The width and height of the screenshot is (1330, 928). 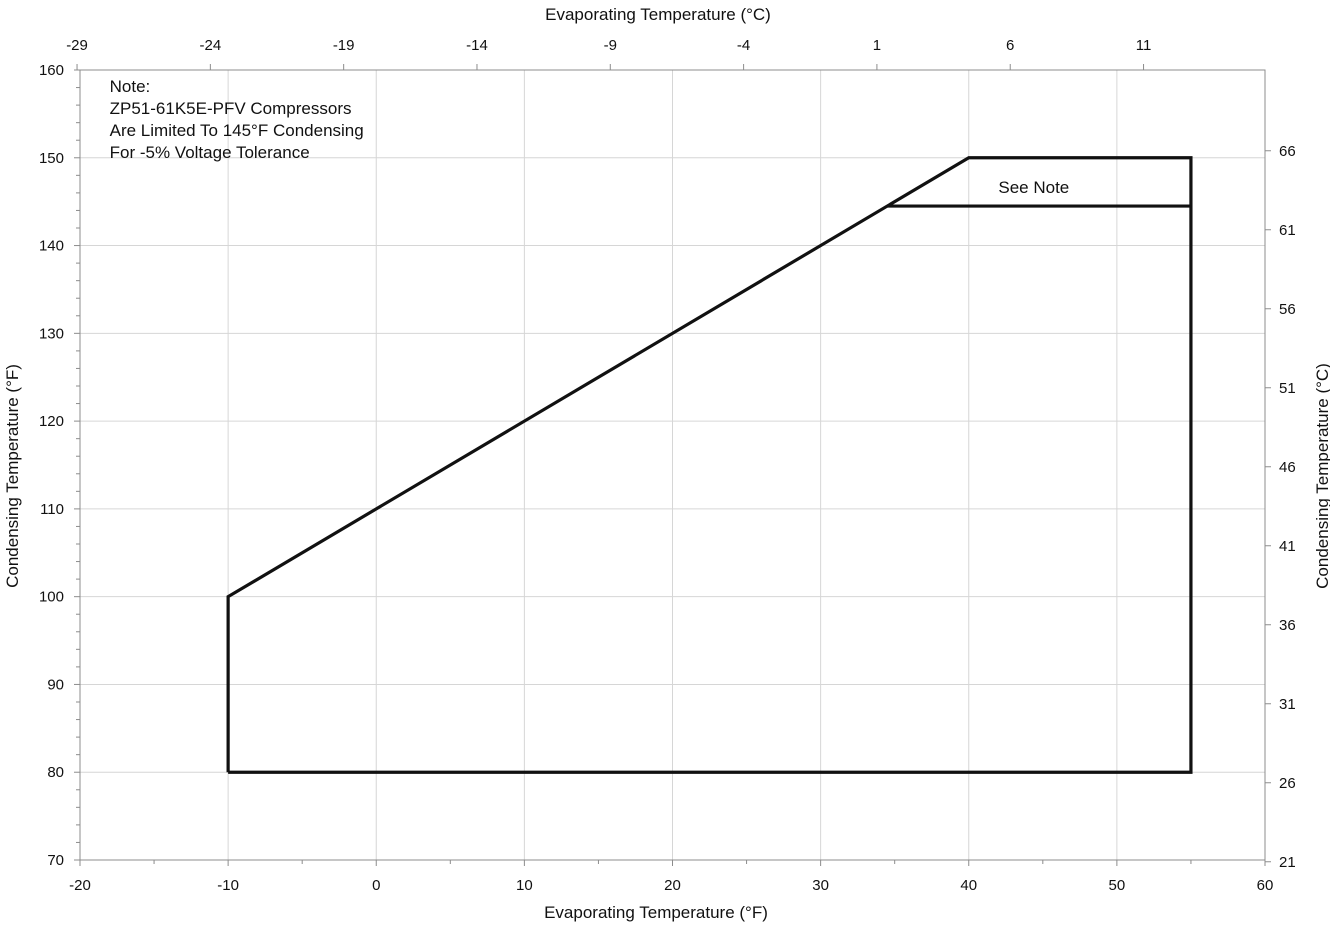 What do you see at coordinates (77, 45) in the screenshot?
I see `x-top-tick-label: -29` at bounding box center [77, 45].